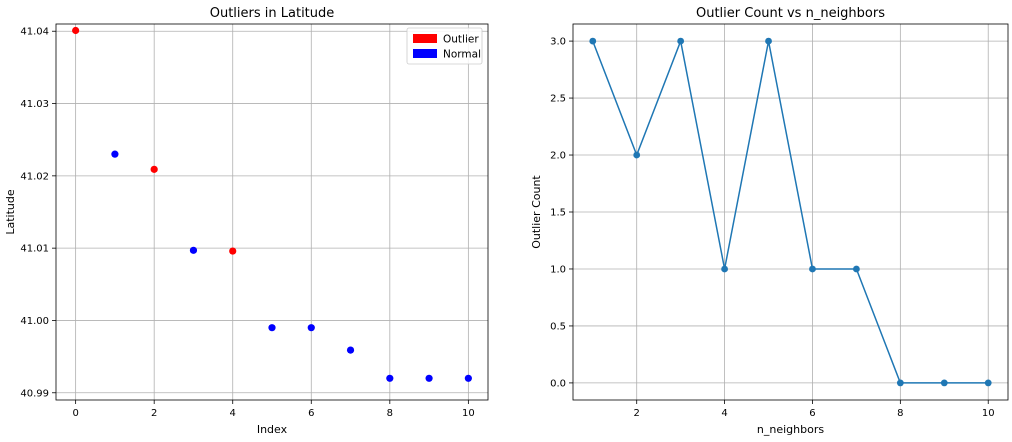 Image resolution: width=1012 pixels, height=442 pixels. Describe the element at coordinates (462, 55) in the screenshot. I see `legend-label-normal: Normal` at that location.